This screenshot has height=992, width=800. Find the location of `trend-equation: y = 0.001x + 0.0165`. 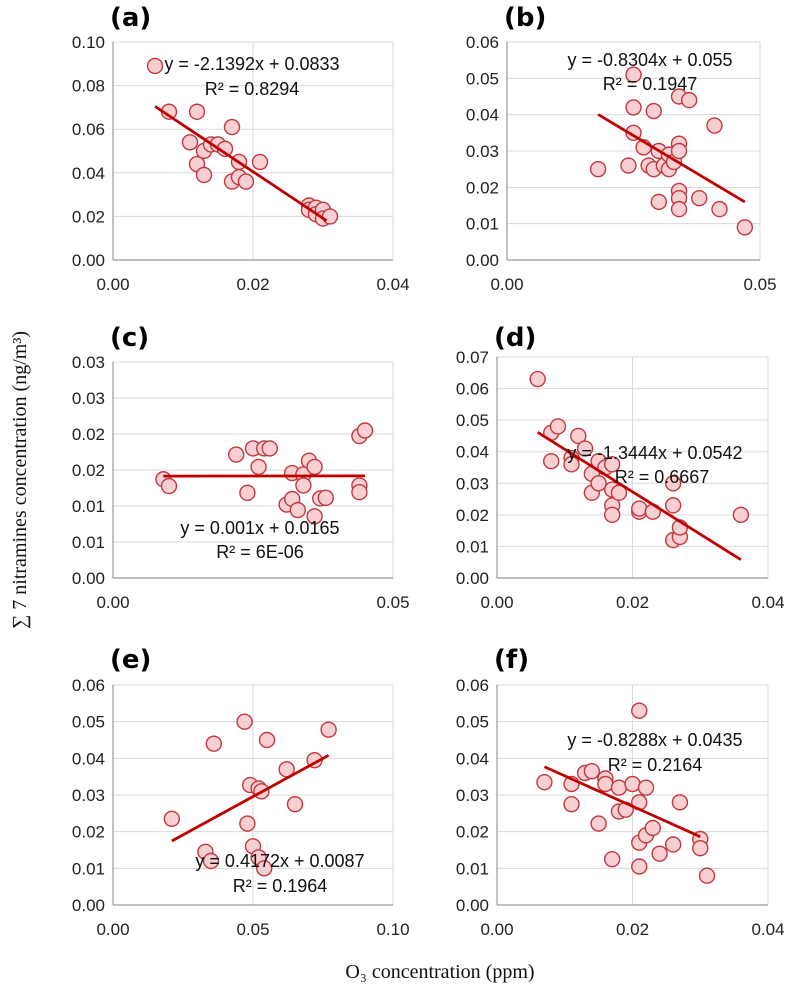

trend-equation: y = 0.001x + 0.0165 is located at coordinates (259, 528).